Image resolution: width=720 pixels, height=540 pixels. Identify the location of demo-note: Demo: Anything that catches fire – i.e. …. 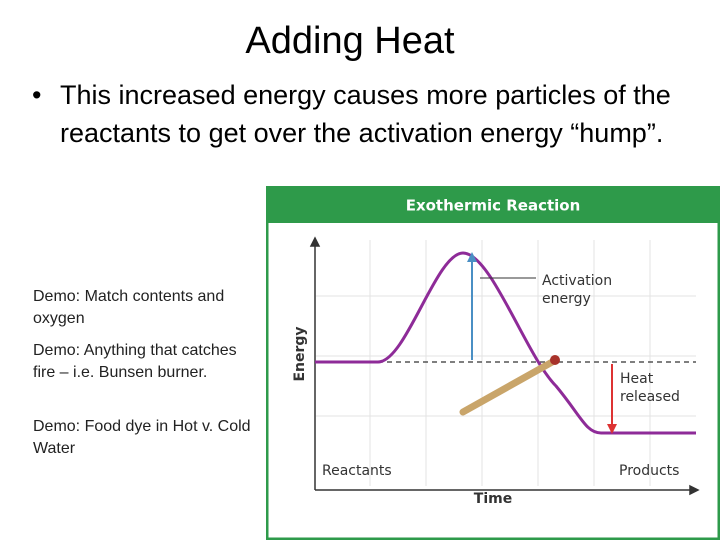
(135, 361).